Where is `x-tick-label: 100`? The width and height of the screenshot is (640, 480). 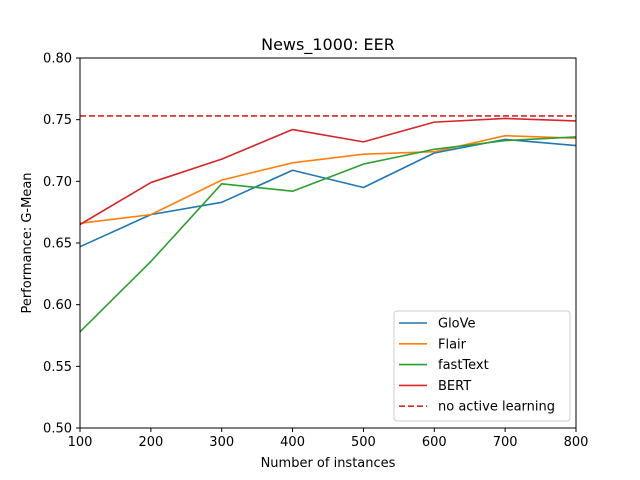 x-tick-label: 100 is located at coordinates (80, 442).